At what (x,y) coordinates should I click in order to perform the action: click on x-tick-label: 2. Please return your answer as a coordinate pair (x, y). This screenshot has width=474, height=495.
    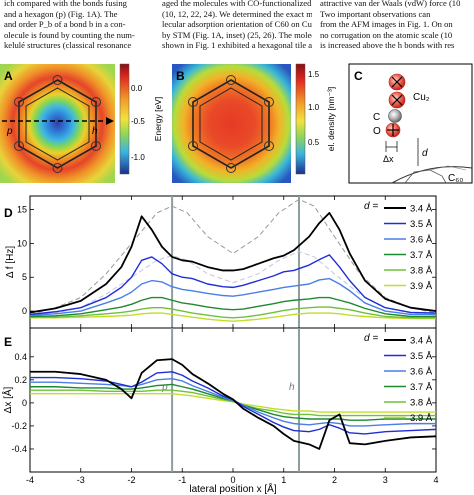
    Looking at the image, I should click on (334, 480).